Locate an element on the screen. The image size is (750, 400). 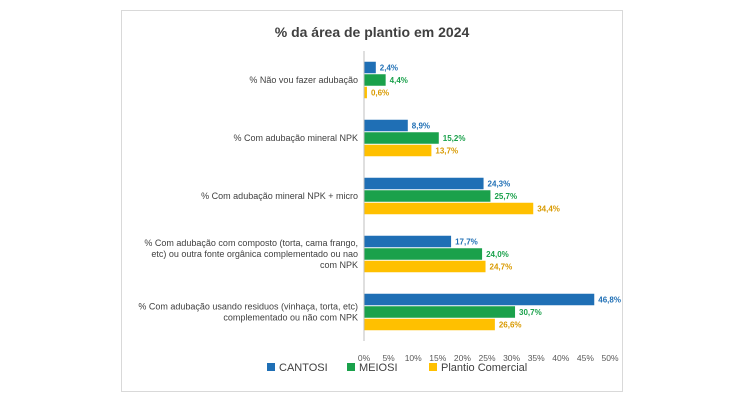
legend-entry: Plantio Comercial is located at coordinates (484, 368).